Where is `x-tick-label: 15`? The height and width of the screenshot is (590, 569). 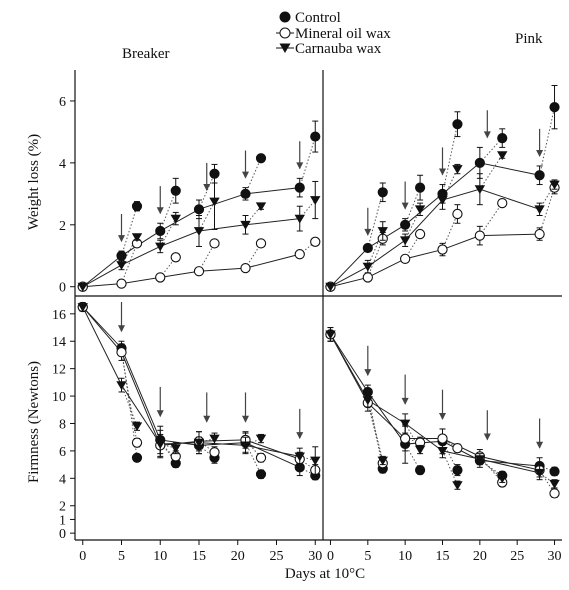 x-tick-label: 15 is located at coordinates (443, 556).